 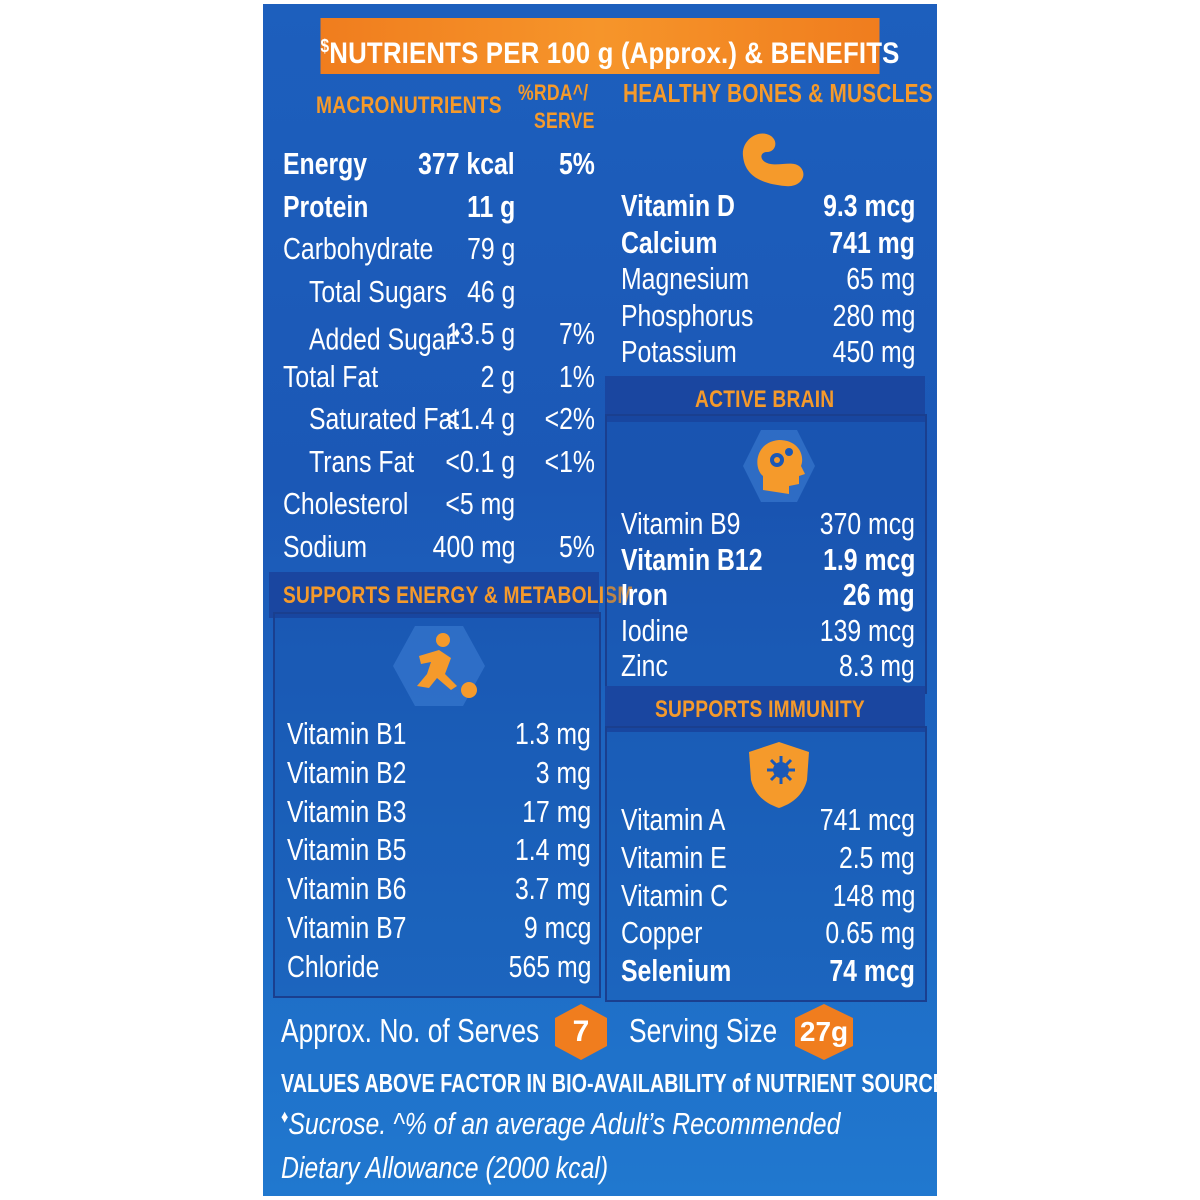 I want to click on macro-row: Protein 11 g, so click(x=399, y=207).